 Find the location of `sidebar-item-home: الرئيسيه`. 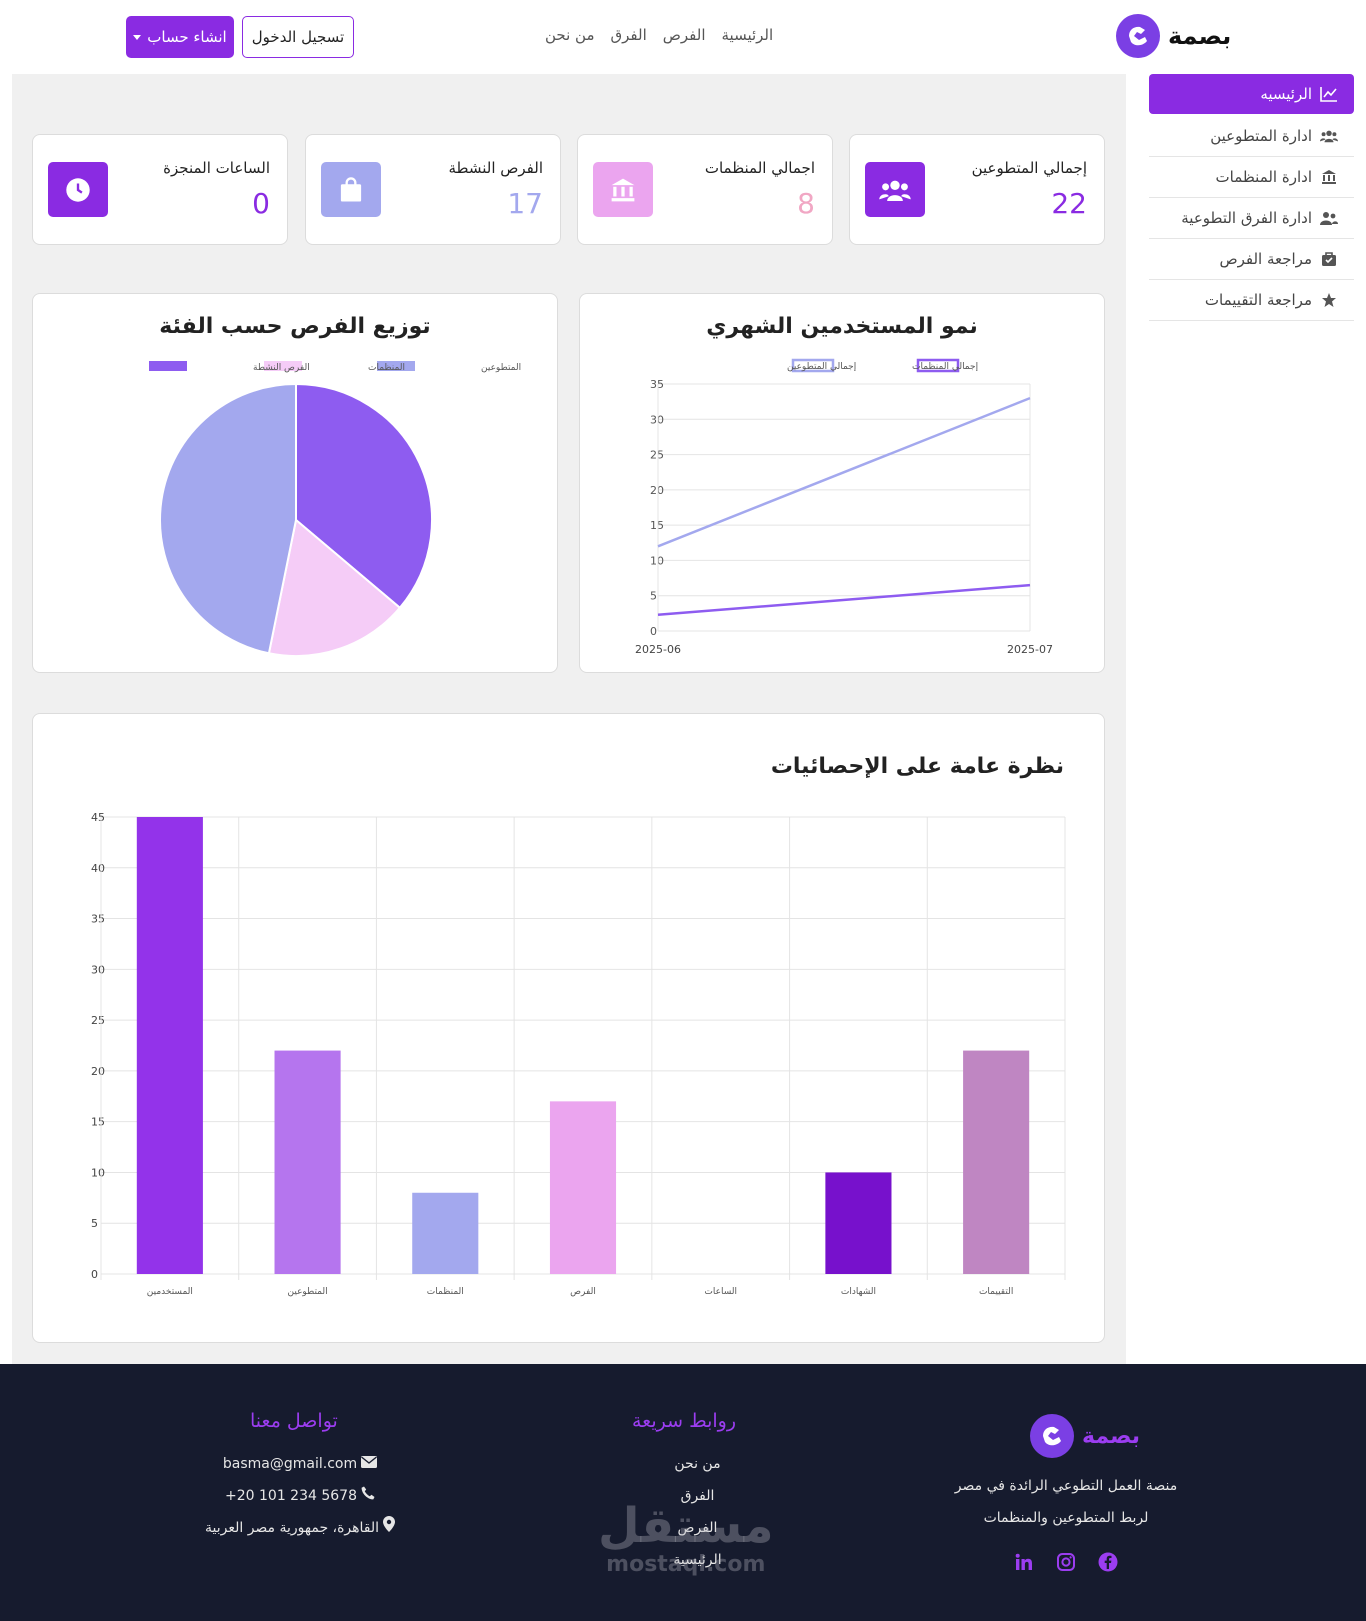

sidebar-item-home: الرئيسيه is located at coordinates (1251, 94).